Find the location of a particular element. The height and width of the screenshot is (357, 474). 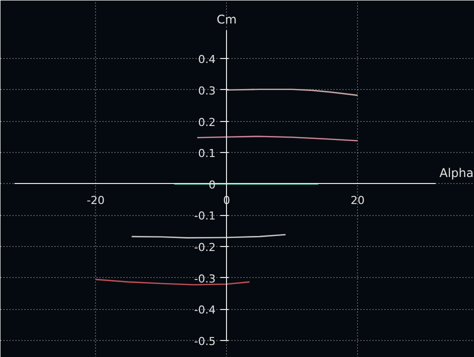

y-tick-label: -0.3 is located at coordinates (205, 279).